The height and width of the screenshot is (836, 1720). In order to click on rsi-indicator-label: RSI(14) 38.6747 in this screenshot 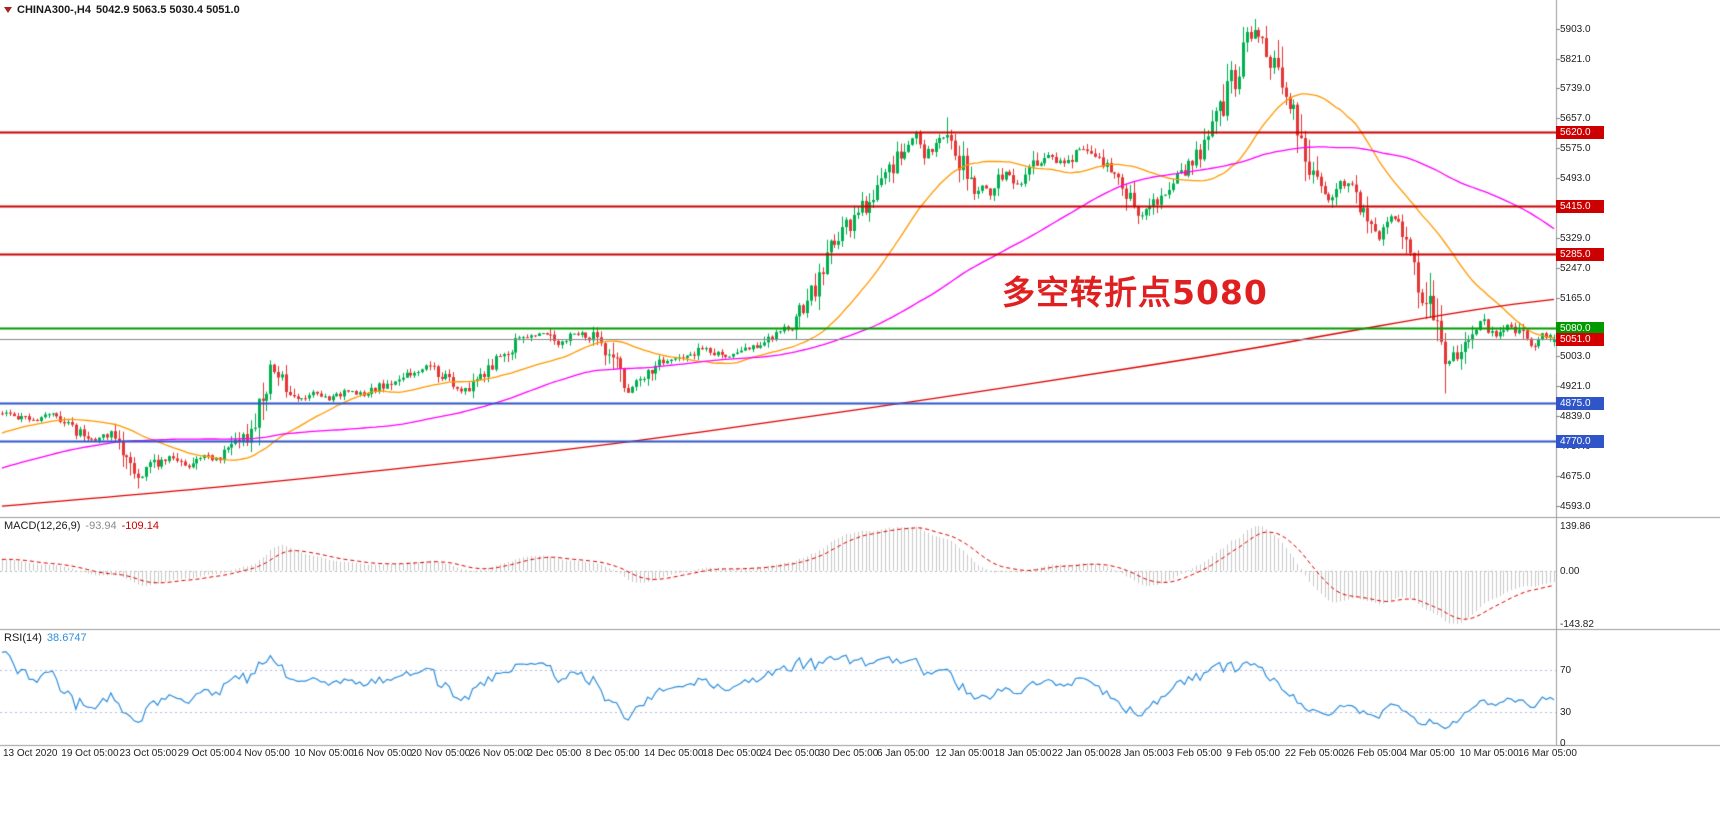, I will do `click(48, 638)`.